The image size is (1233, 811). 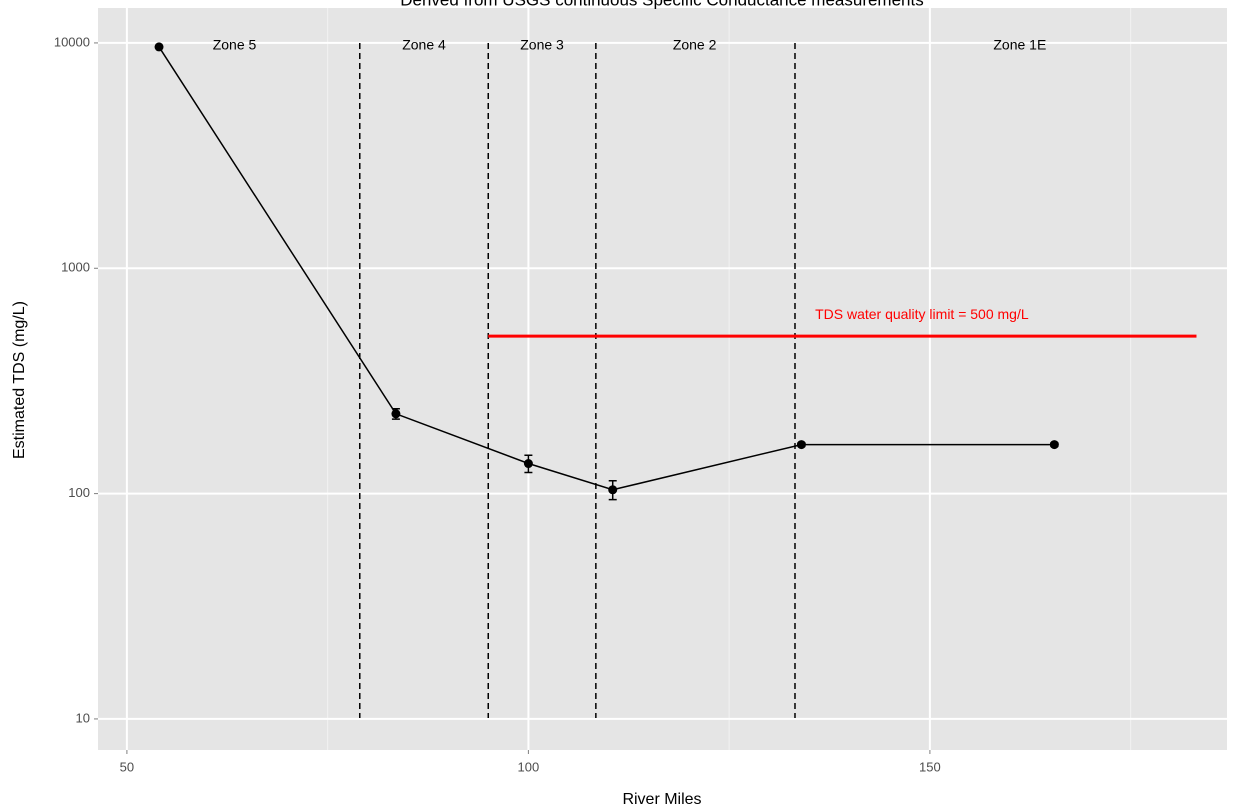 I want to click on y-axis-label: Estimated TDS (mg/L), so click(x=19, y=380).